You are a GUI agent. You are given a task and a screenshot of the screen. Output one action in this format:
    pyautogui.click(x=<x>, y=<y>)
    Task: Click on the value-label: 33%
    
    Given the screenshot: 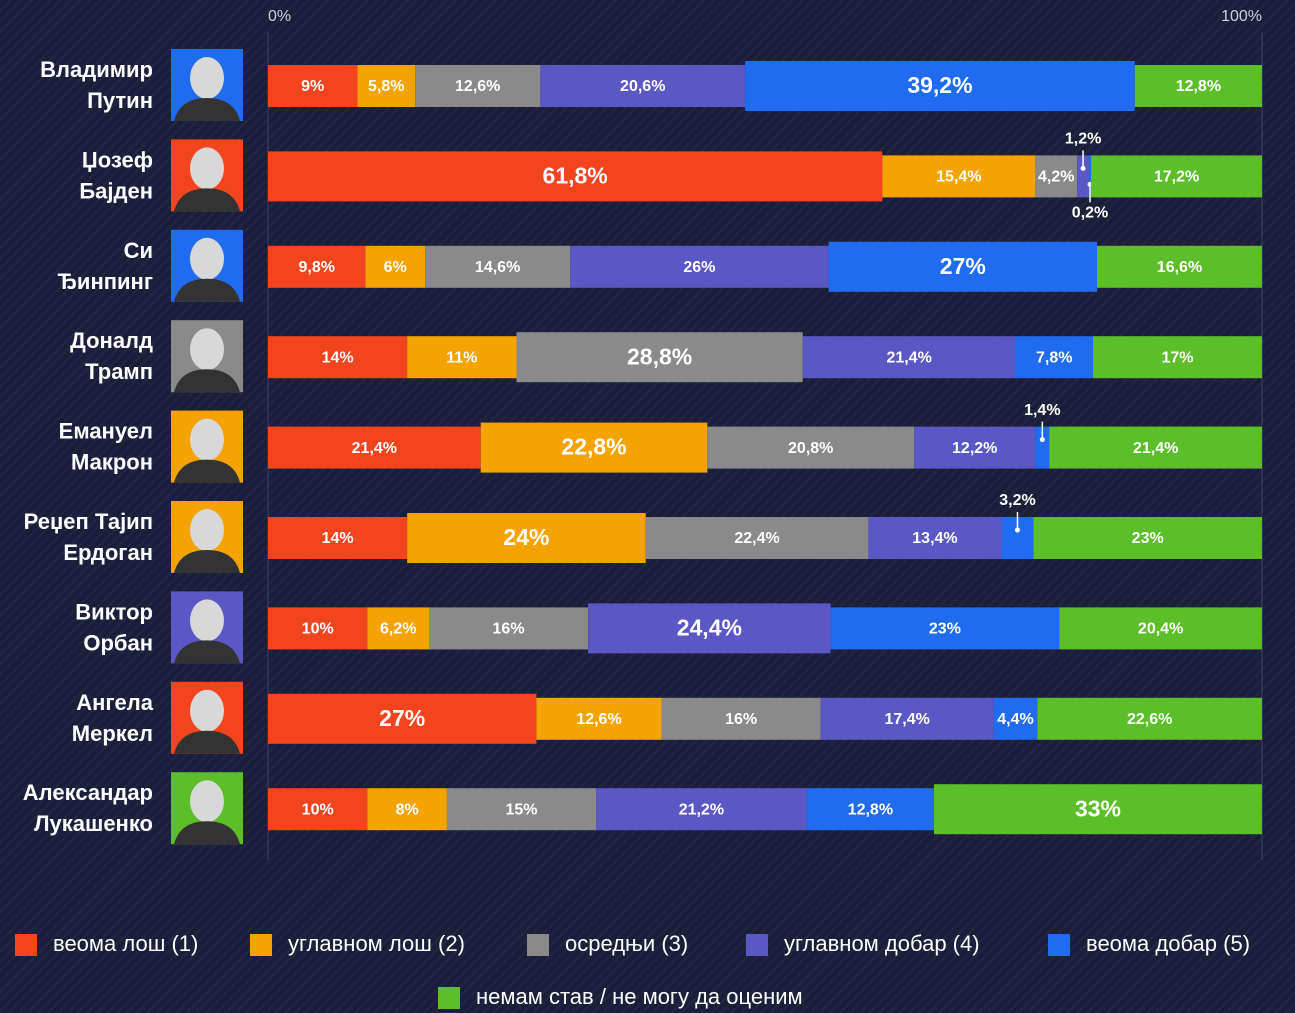 What is the action you would take?
    pyautogui.click(x=1098, y=808)
    